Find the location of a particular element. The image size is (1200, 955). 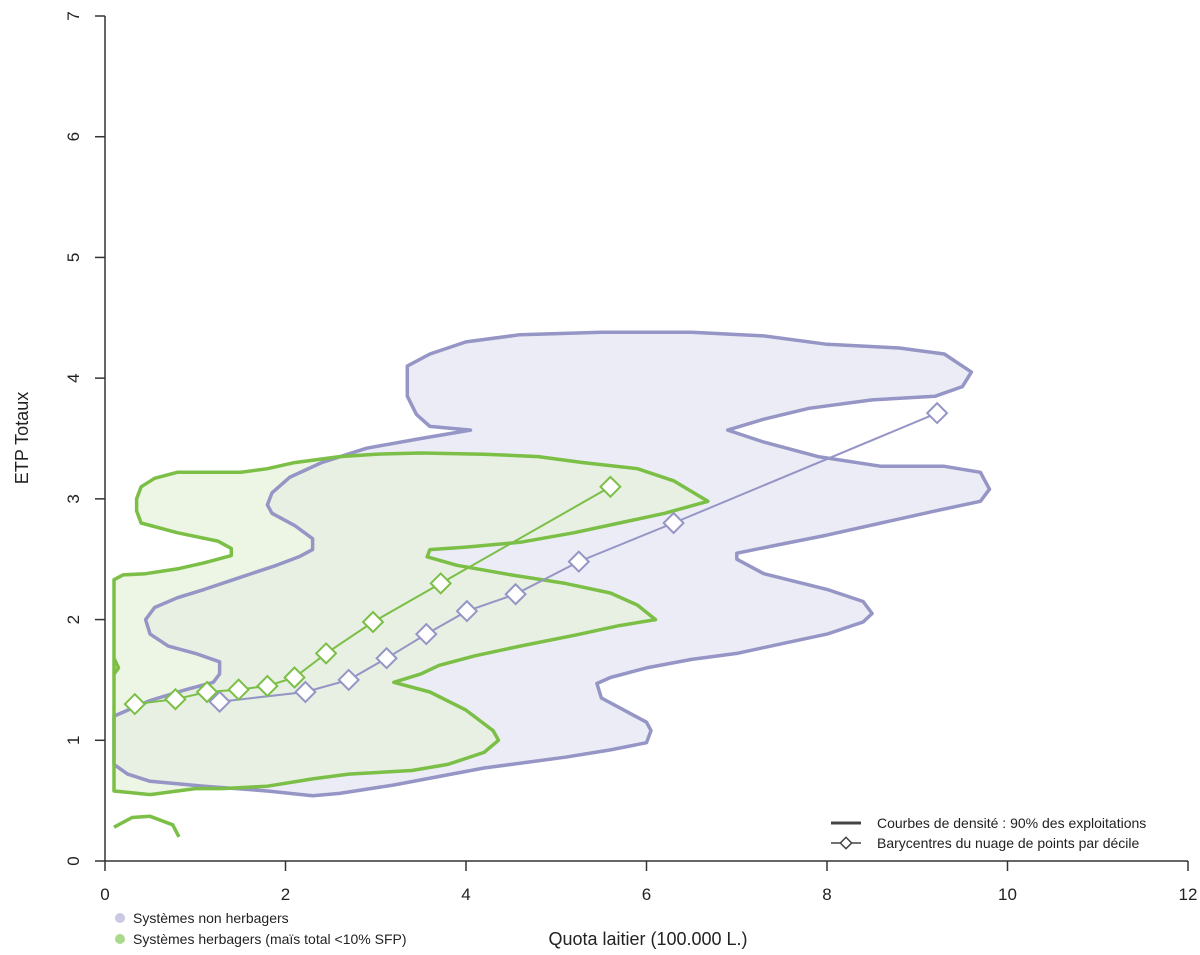

y-tick-label: 3 is located at coordinates (73, 498).